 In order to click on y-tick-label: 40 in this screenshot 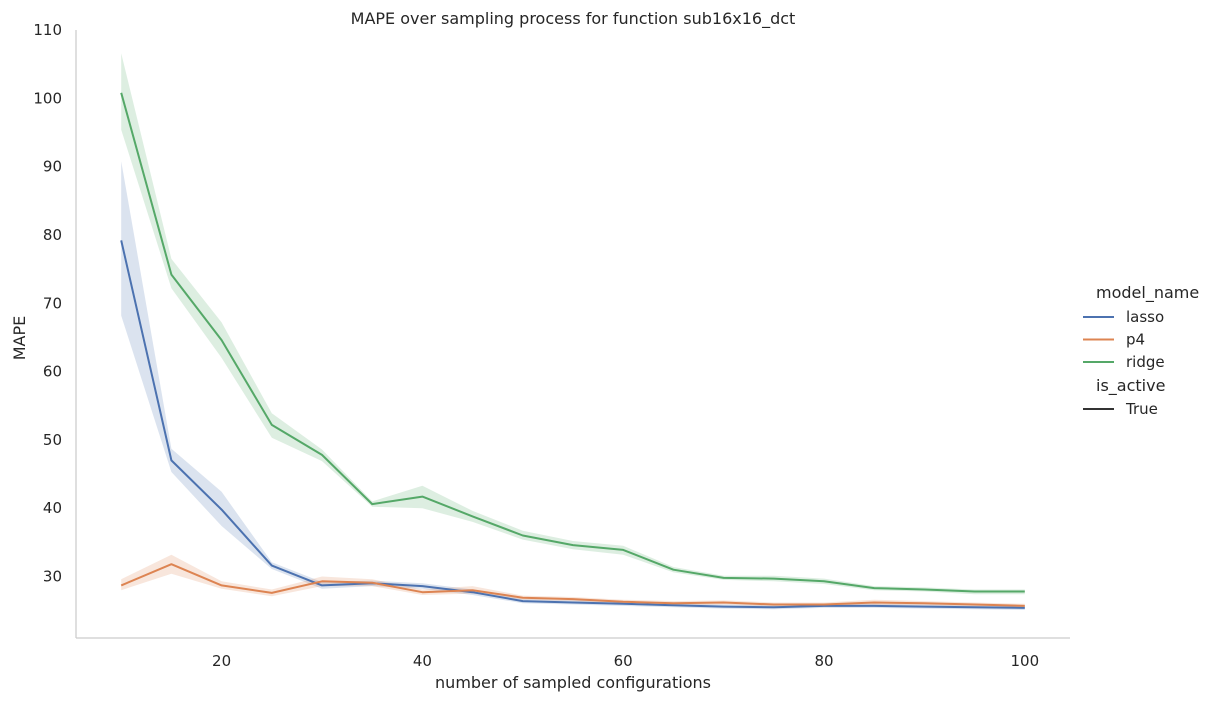, I will do `click(52, 508)`.